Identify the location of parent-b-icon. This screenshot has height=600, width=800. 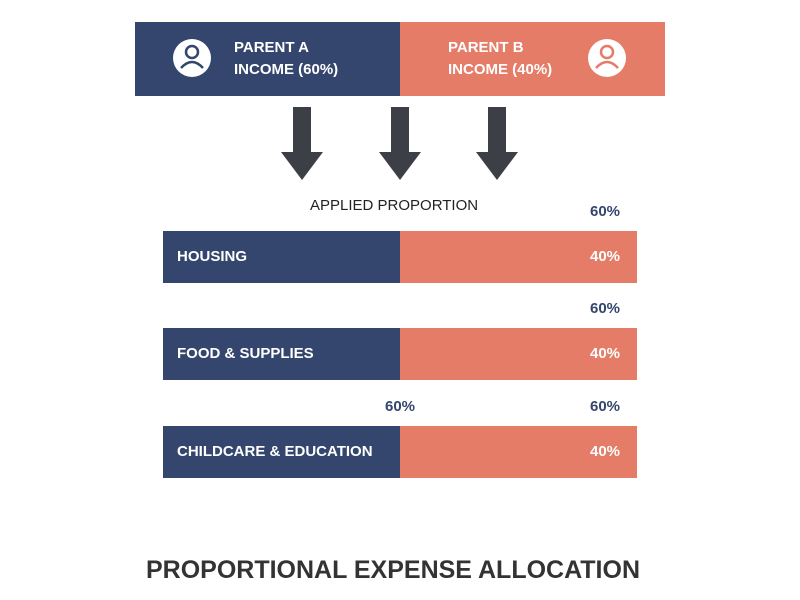
(607, 58).